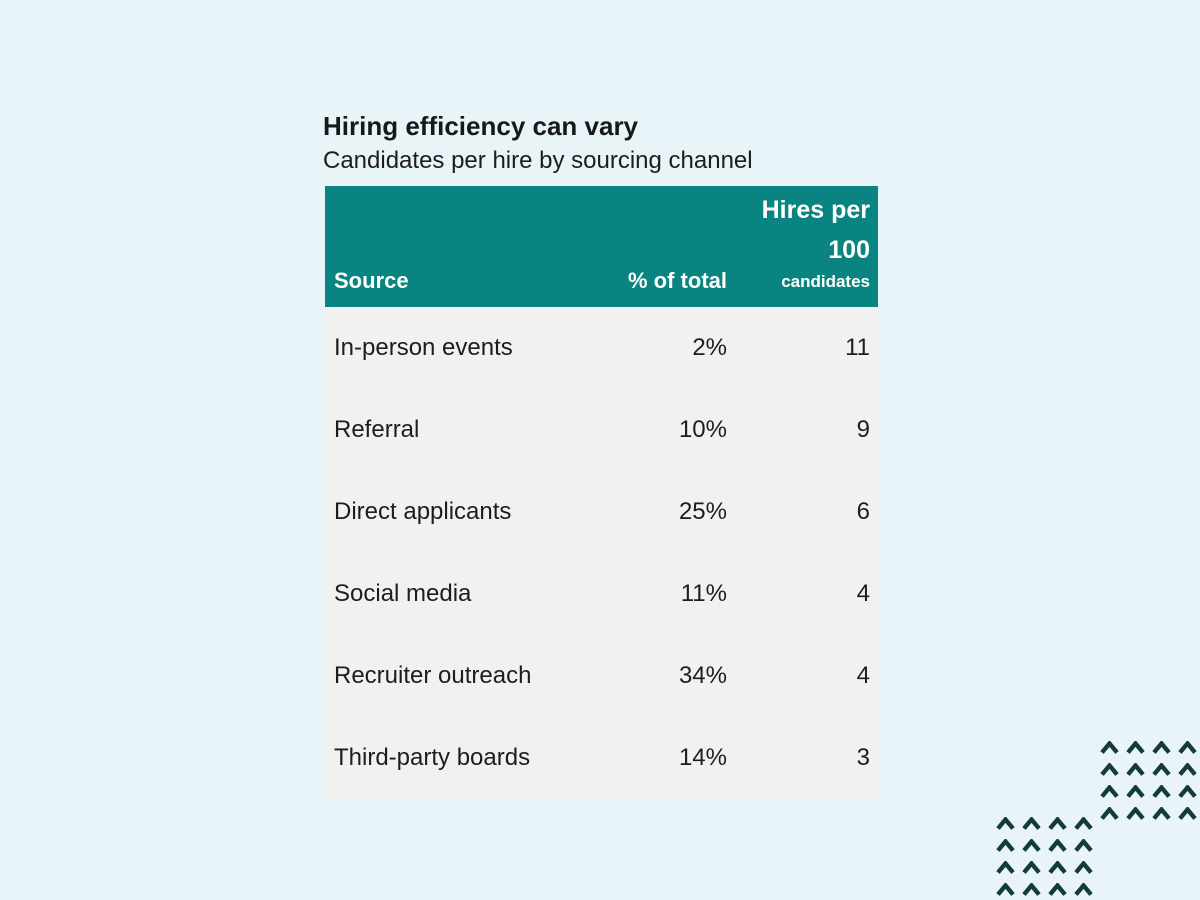 This screenshot has width=1200, height=900. Describe the element at coordinates (863, 429) in the screenshot. I see `cell-hires-per-100: 9` at that location.